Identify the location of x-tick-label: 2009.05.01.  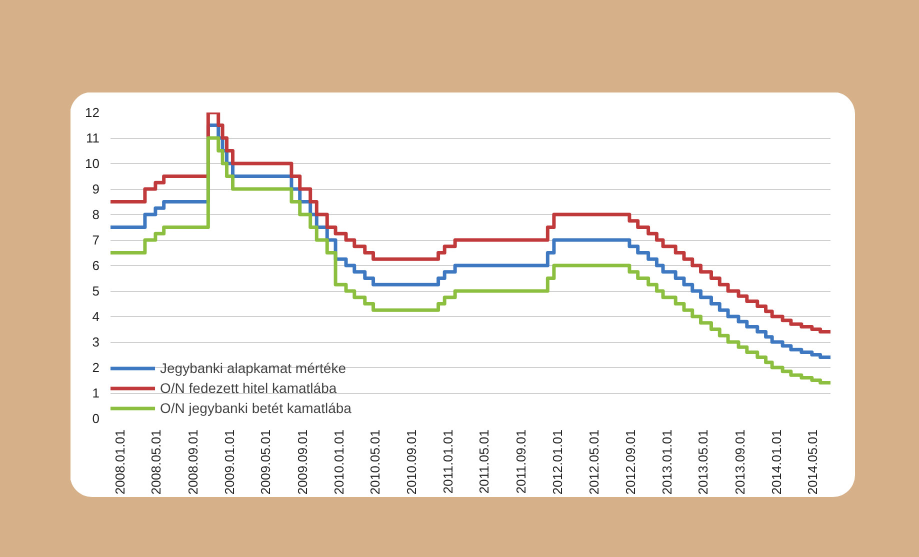
(265, 462).